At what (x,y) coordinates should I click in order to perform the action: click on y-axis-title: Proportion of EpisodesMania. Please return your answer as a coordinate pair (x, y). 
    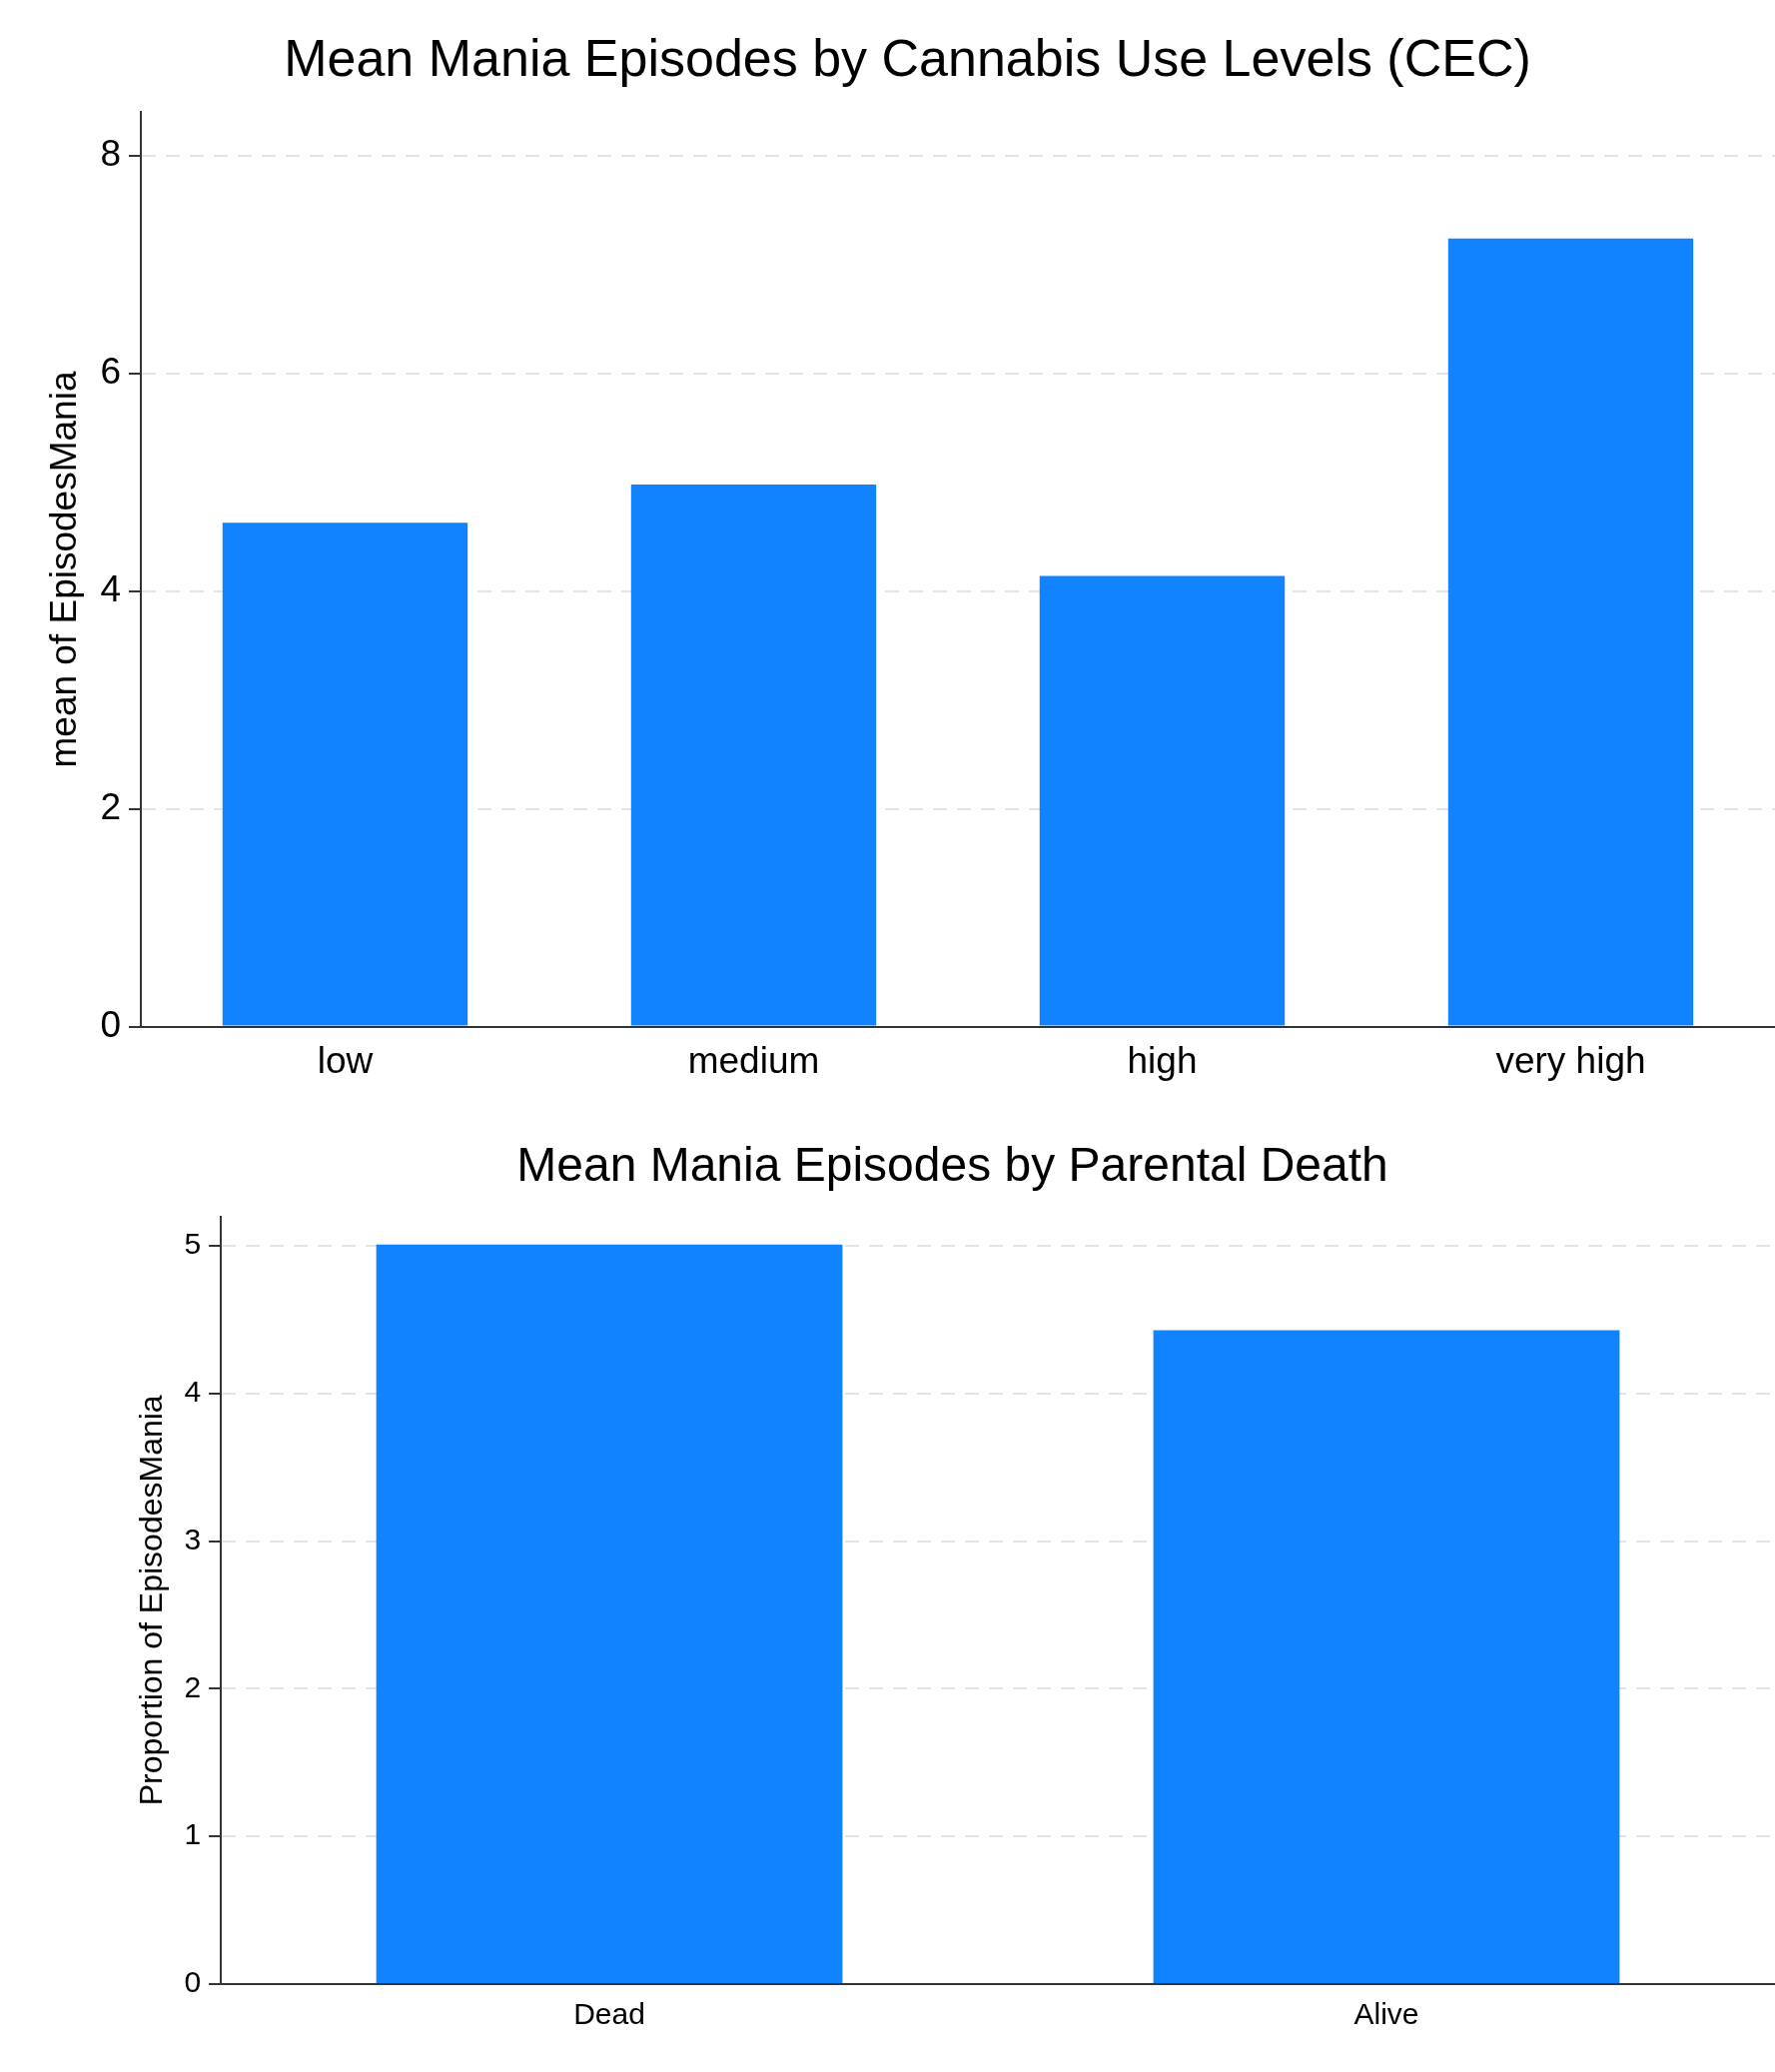
    Looking at the image, I should click on (151, 1600).